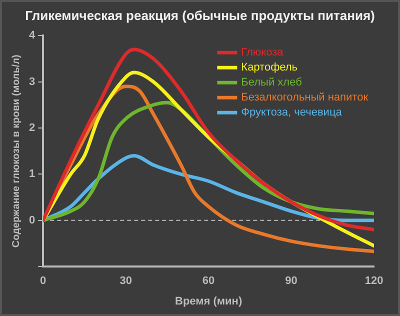 This screenshot has height=316, width=400. I want to click on chart-title: Гликемическая реакция (обычные продукты питания), so click(200, 15).